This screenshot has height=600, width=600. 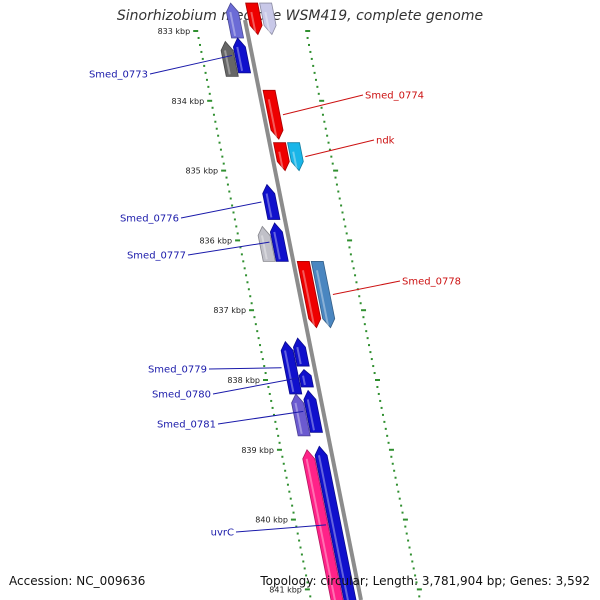 What do you see at coordinates (222, 533) in the screenshot?
I see `gene-label: uvrC` at bounding box center [222, 533].